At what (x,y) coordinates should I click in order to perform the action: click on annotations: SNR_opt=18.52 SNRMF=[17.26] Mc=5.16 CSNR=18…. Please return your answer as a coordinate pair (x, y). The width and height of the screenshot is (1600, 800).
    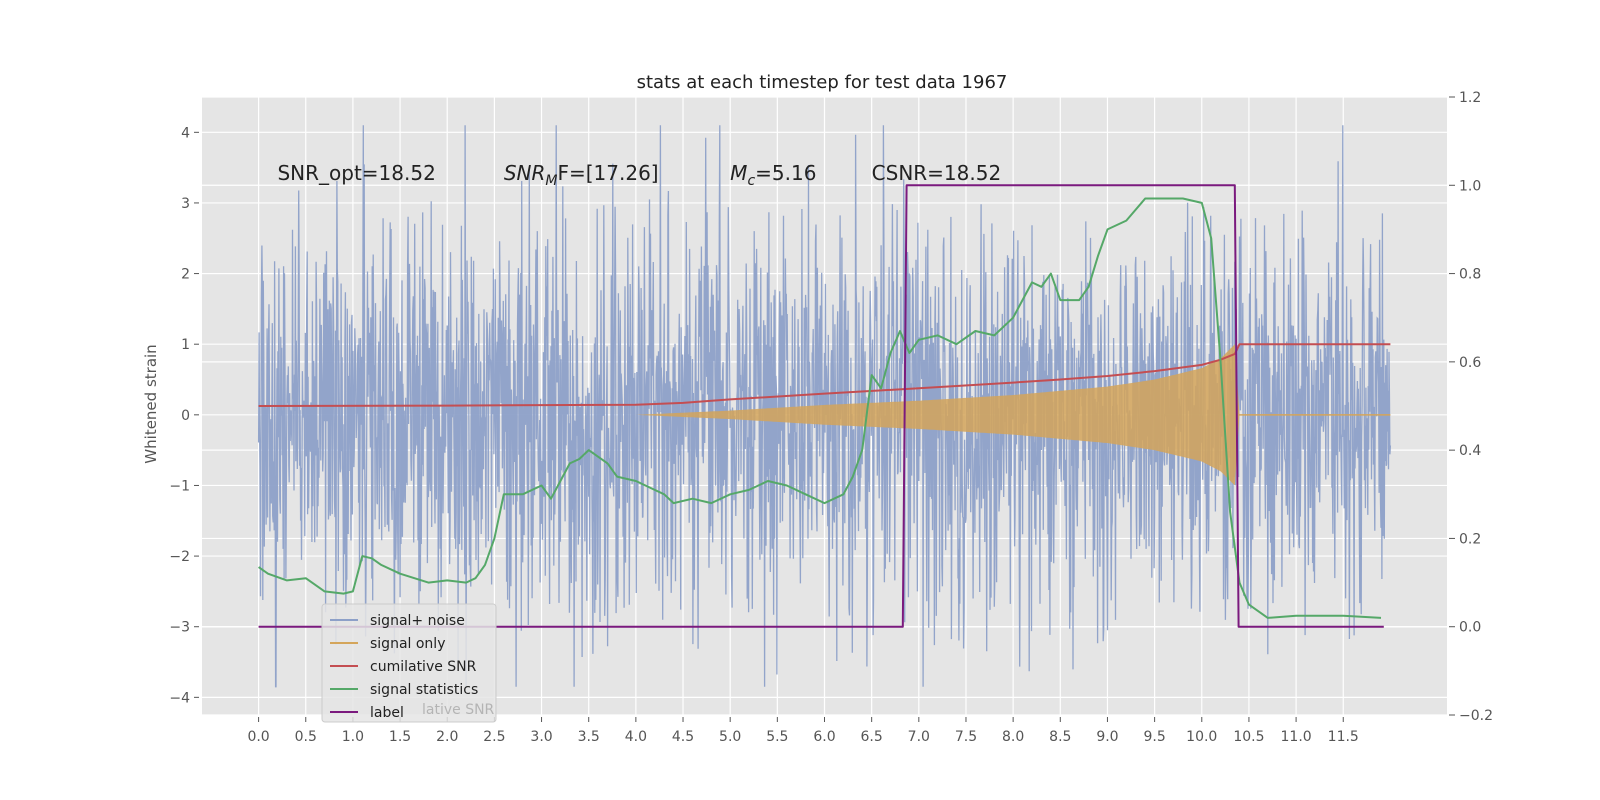
    Looking at the image, I should click on (639, 175).